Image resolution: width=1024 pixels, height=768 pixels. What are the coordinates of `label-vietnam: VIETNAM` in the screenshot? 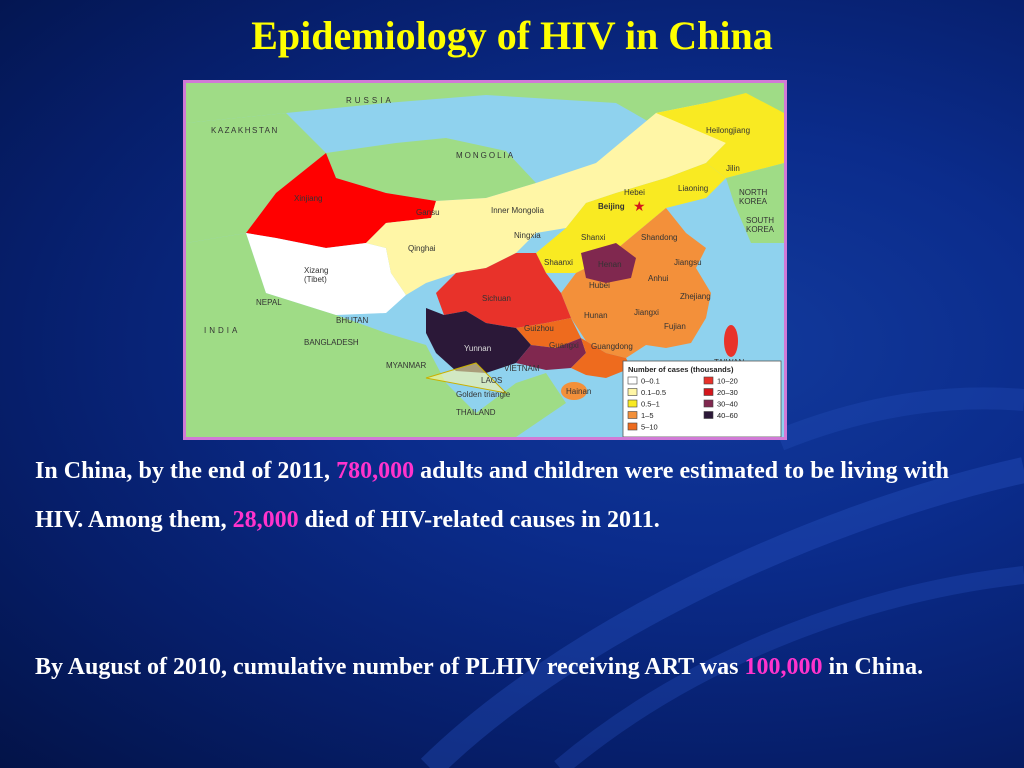 It's located at (522, 368).